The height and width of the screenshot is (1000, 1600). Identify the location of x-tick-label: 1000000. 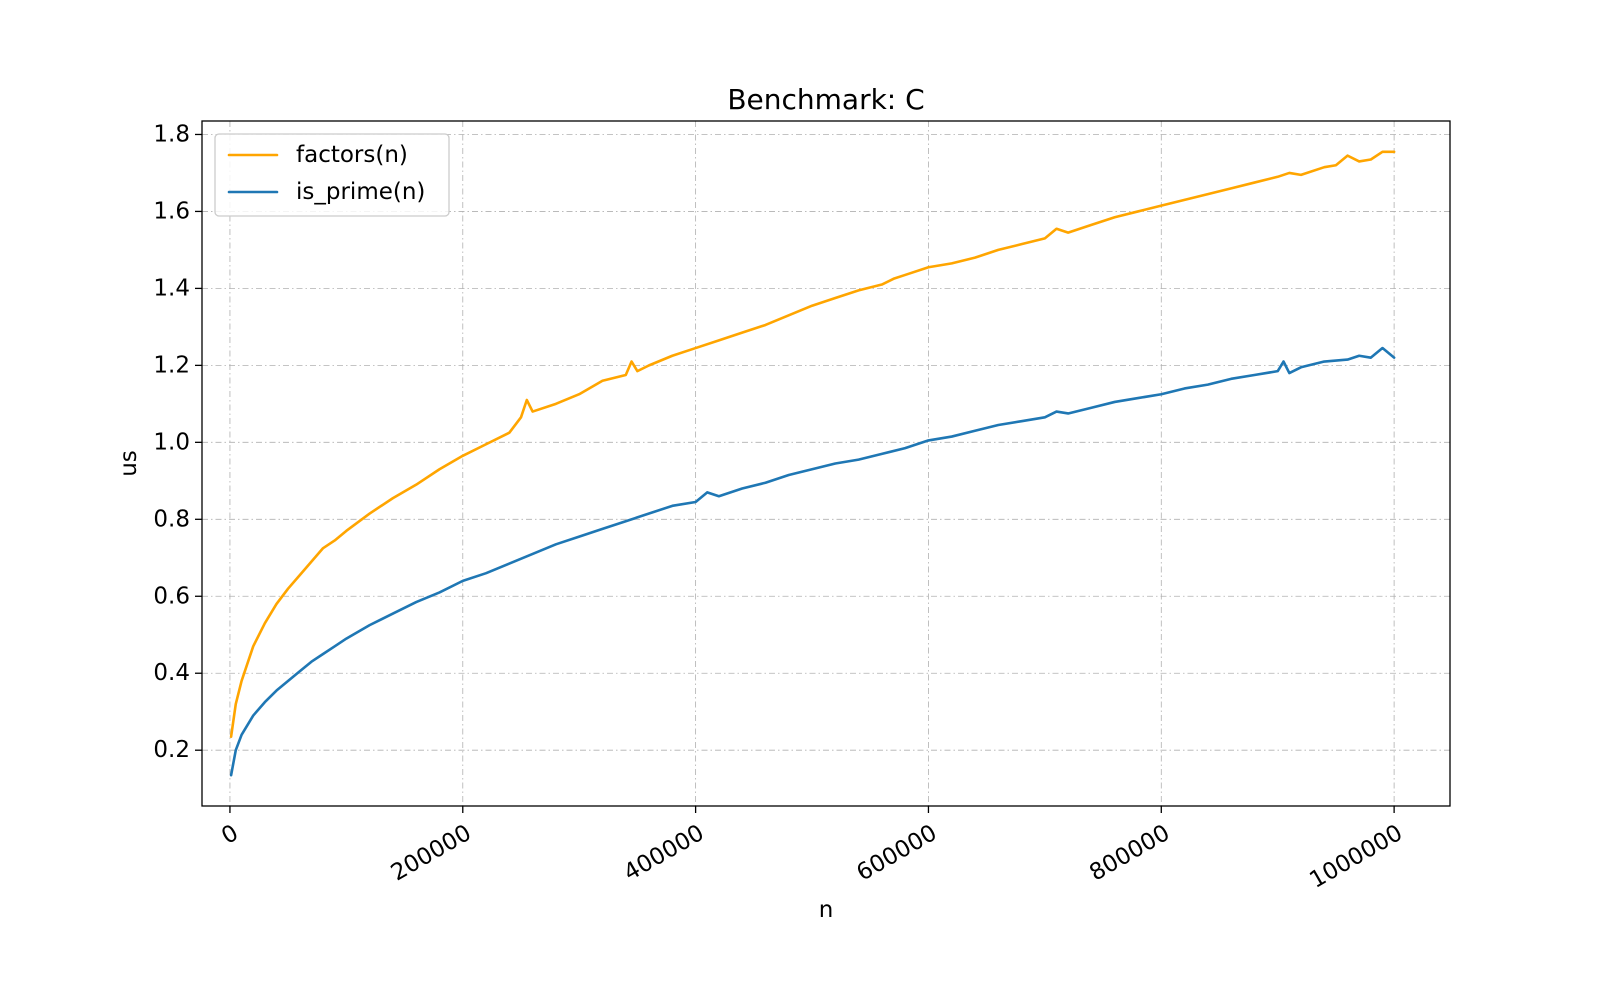
(1356, 857).